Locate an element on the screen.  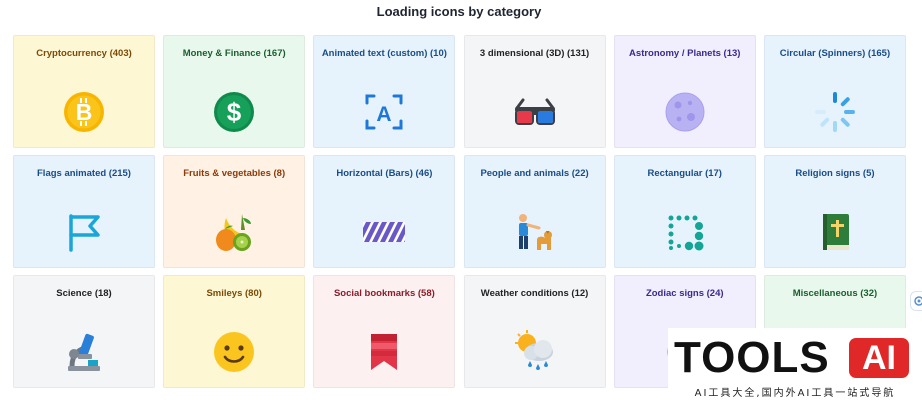
smiley-icon is located at coordinates (234, 352).